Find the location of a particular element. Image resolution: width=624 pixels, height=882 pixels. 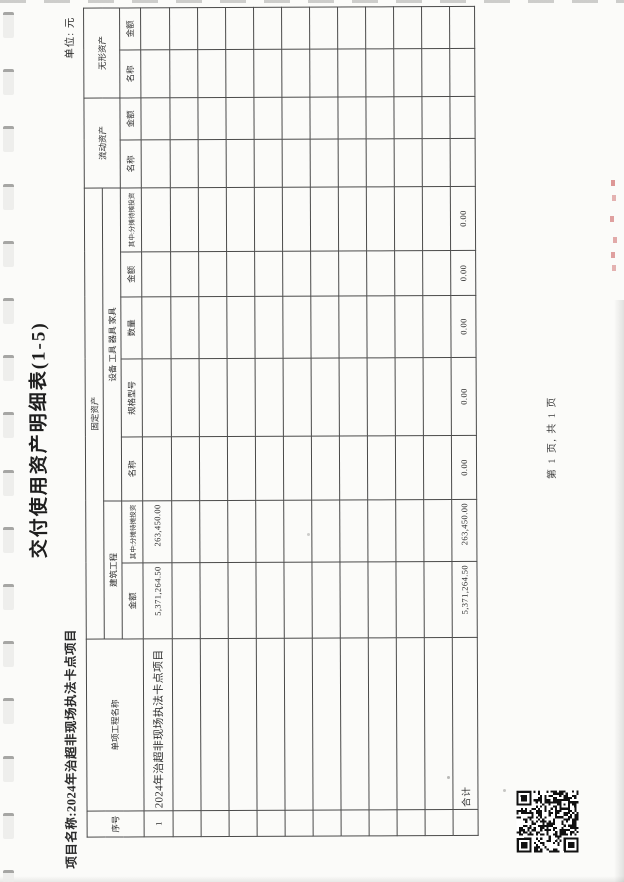

header-fixed-assets: 固定资产 is located at coordinates (94, 414).